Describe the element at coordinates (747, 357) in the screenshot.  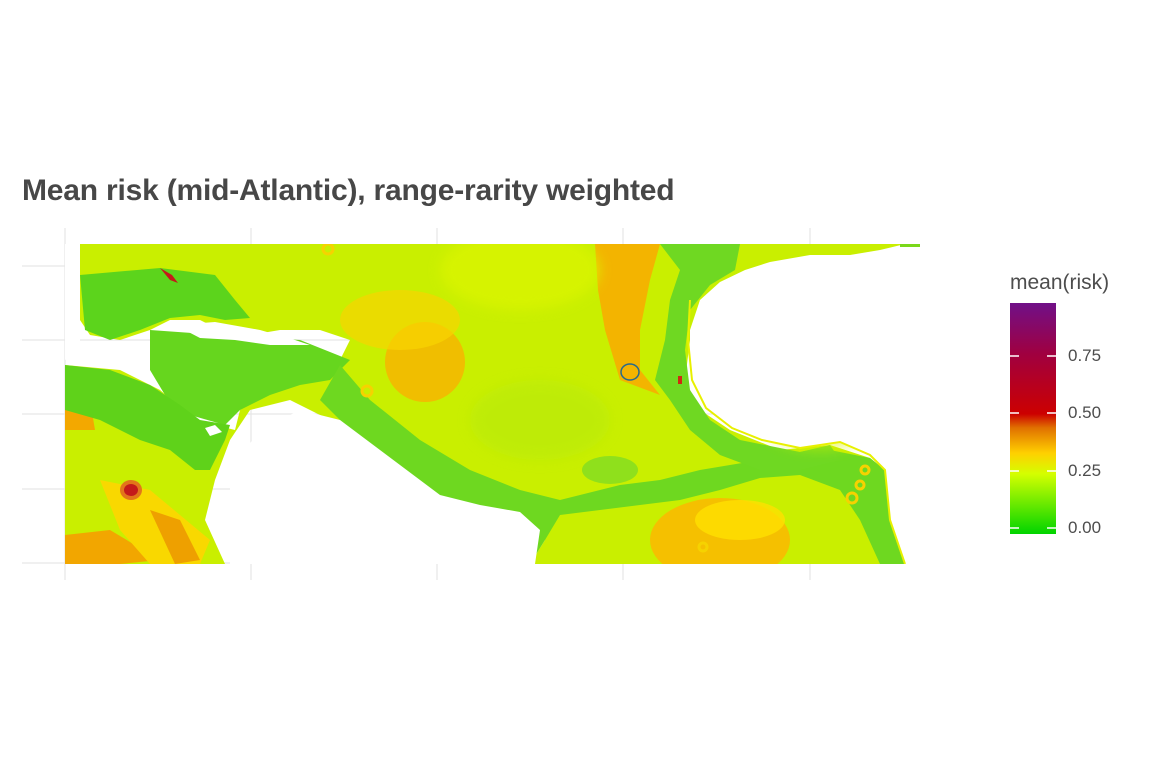
I see `us-coast-green` at that location.